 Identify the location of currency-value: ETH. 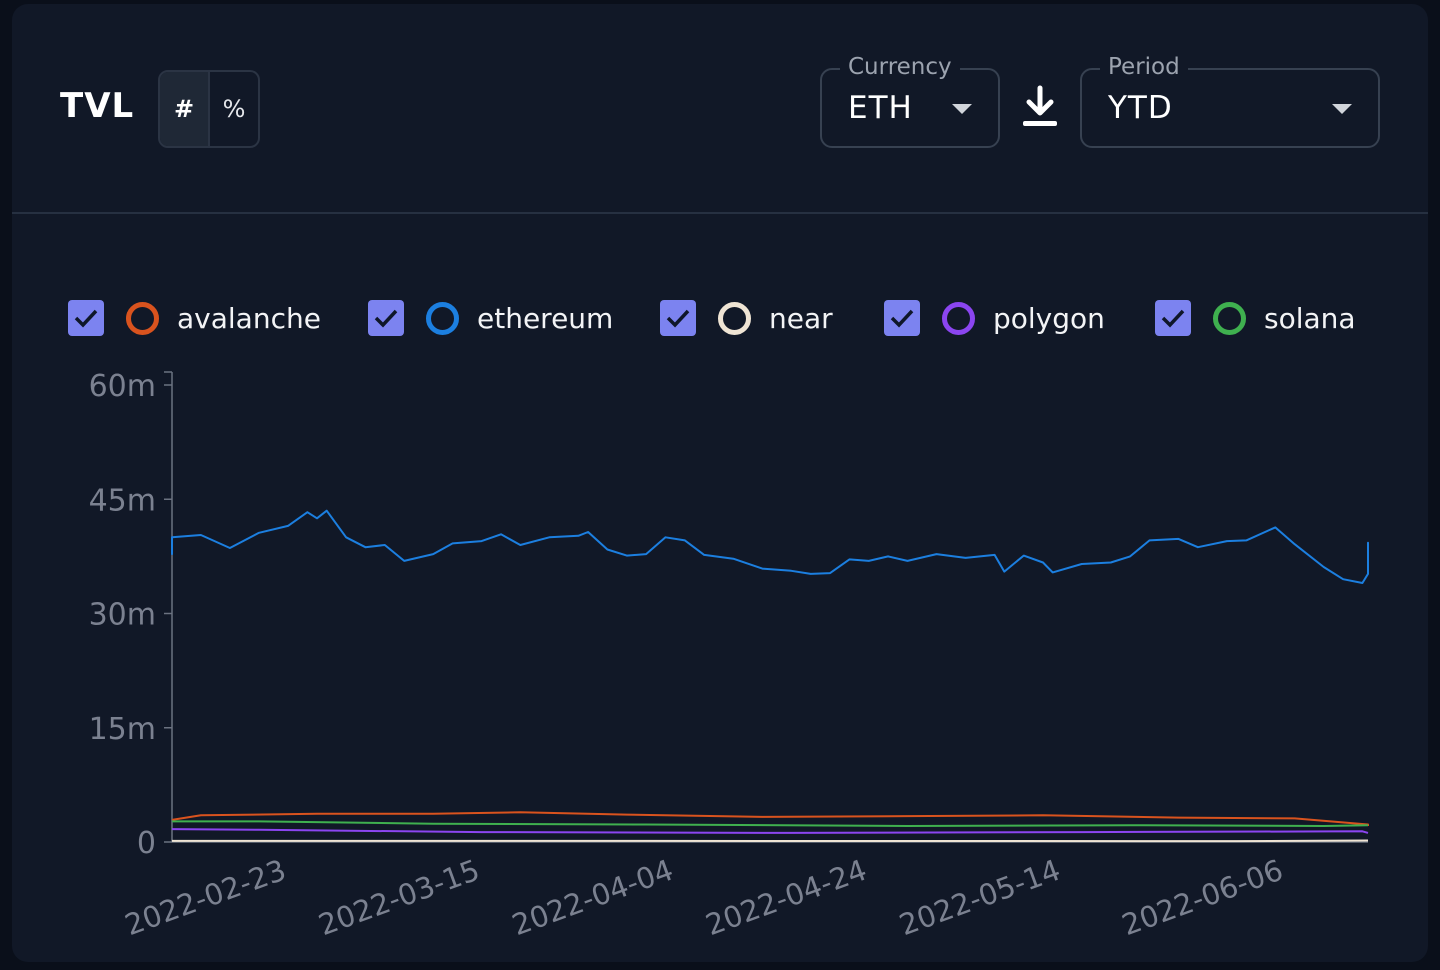
(880, 108).